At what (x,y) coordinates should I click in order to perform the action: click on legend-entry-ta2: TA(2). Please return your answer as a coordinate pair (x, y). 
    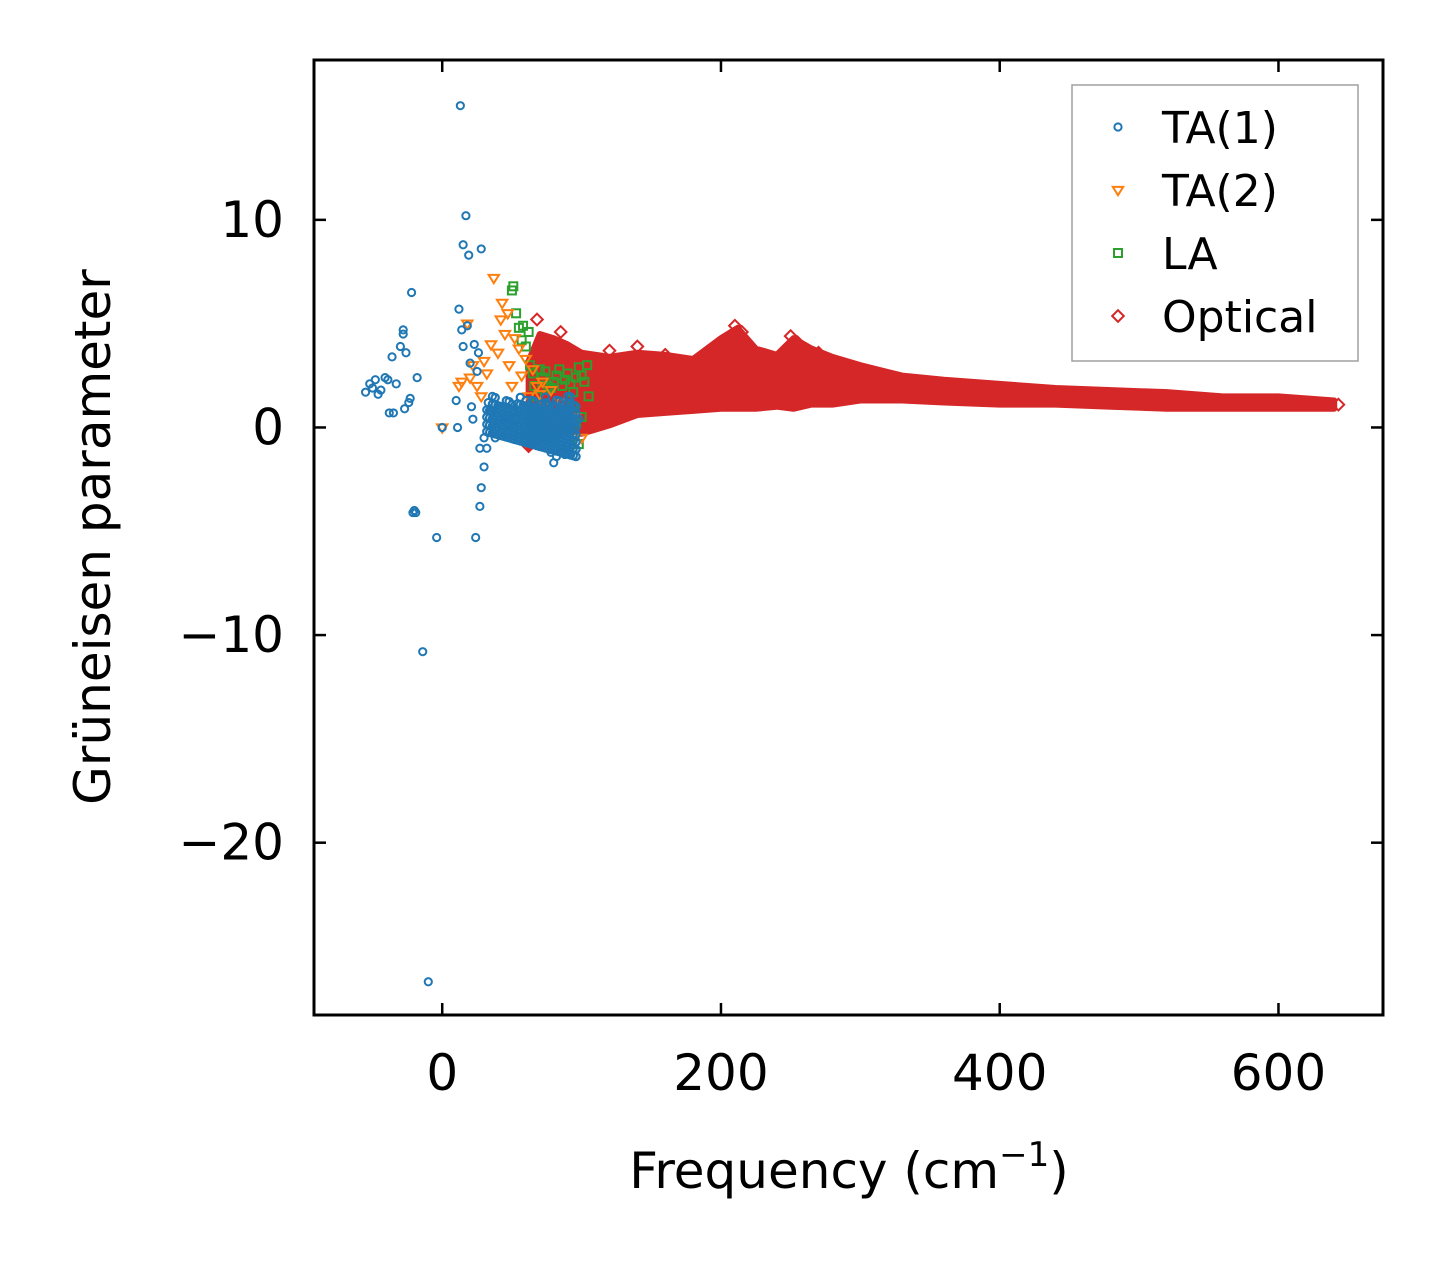
    Looking at the image, I should click on (1194, 191).